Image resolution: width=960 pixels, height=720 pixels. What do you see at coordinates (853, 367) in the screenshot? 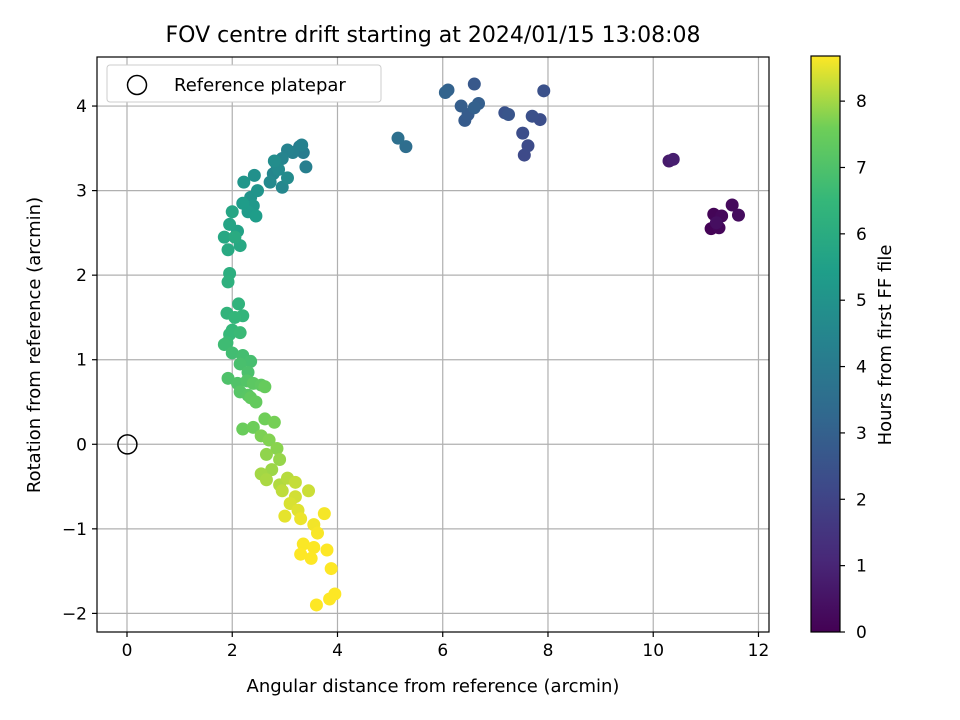
I see `colorbar-ticks: 0 1 2 3 4 5 6 7 8` at bounding box center [853, 367].